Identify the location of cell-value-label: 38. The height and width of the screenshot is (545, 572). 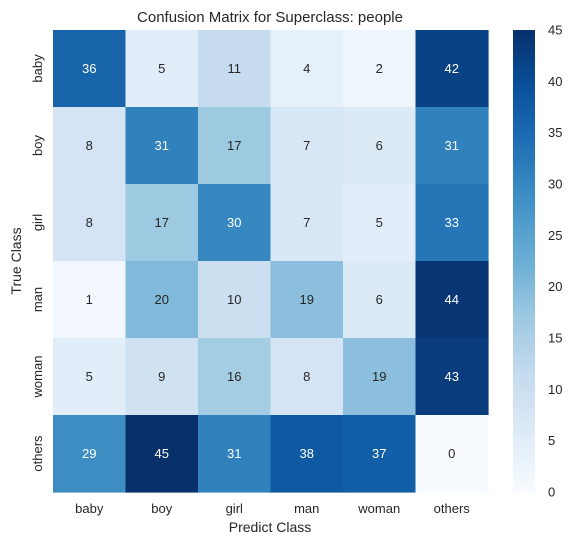
(307, 453).